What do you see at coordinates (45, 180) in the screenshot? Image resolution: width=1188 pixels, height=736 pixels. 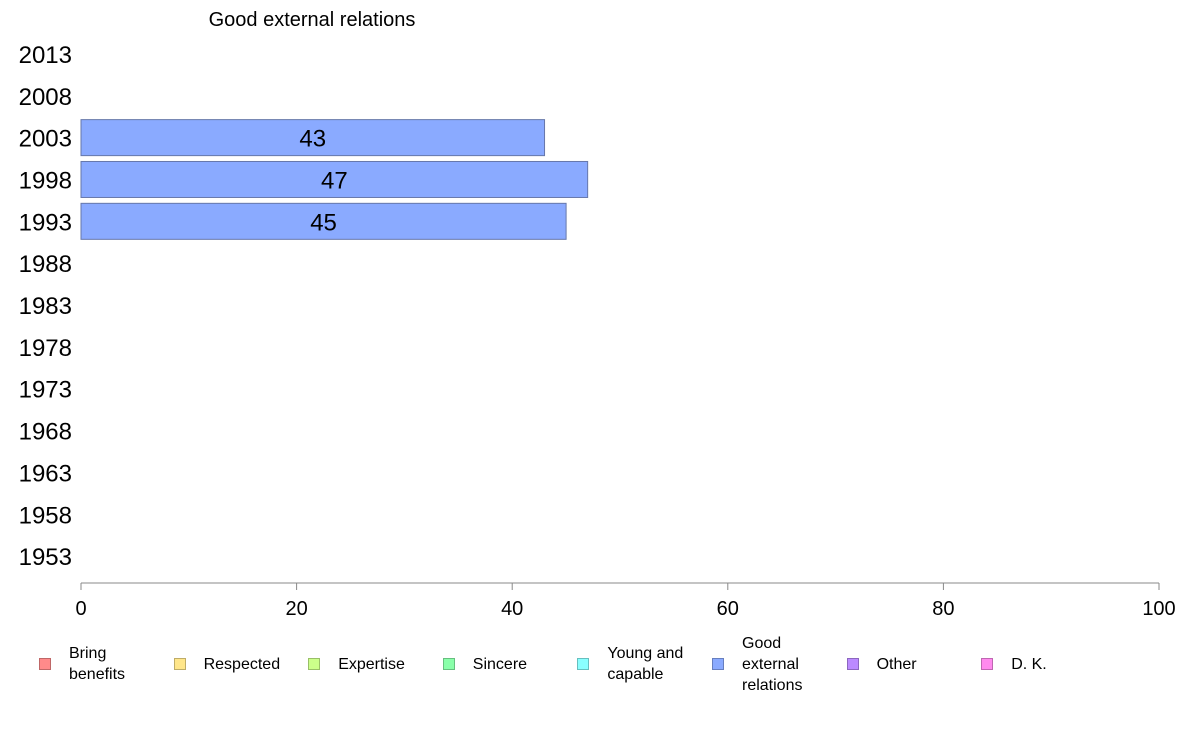 I see `category-label: 1998` at bounding box center [45, 180].